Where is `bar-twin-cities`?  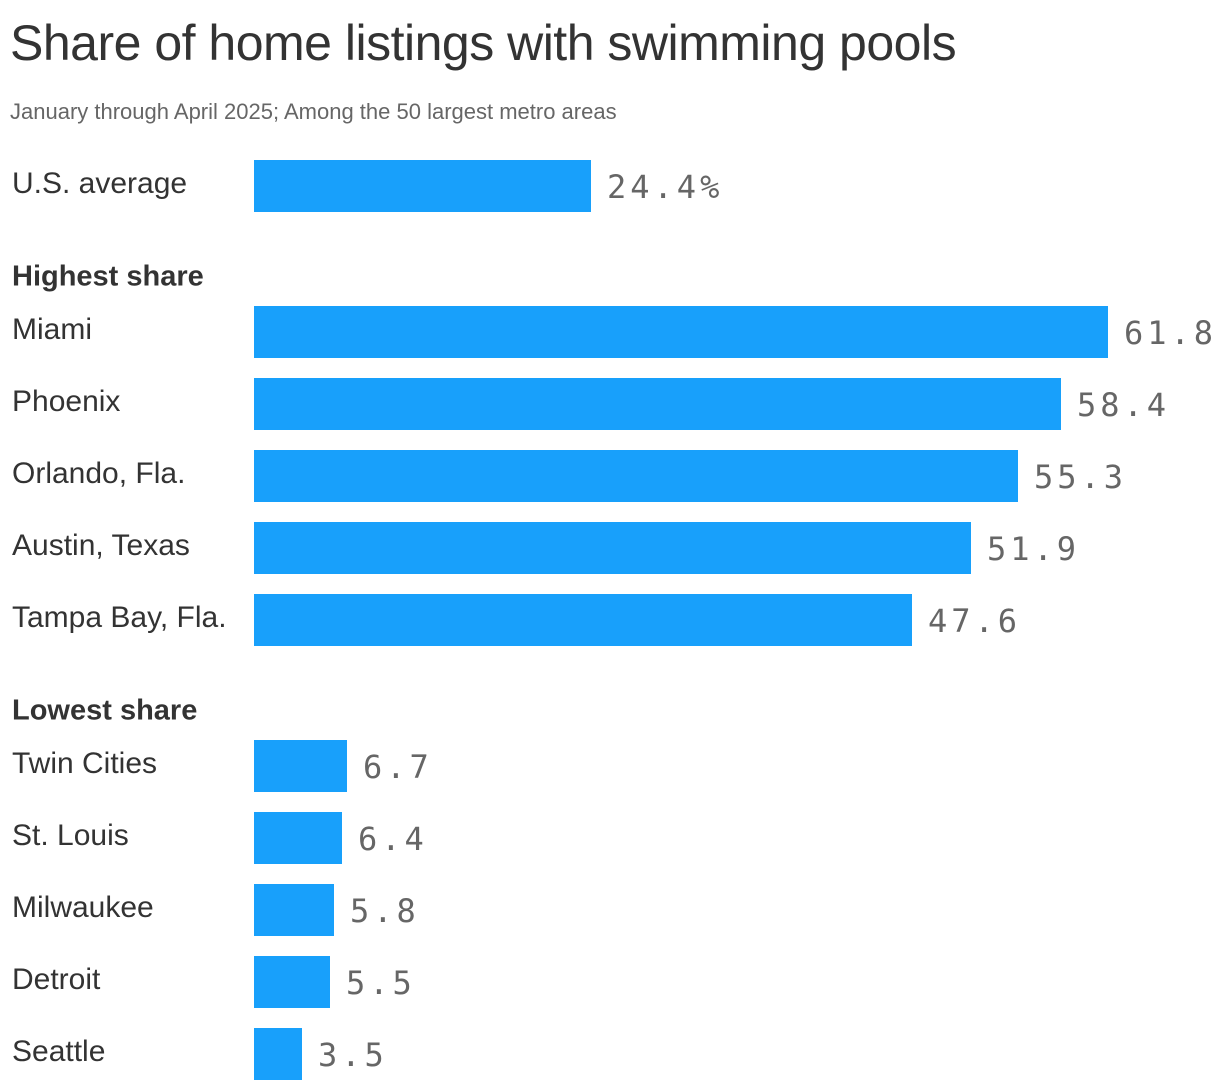
bar-twin-cities is located at coordinates (300, 766).